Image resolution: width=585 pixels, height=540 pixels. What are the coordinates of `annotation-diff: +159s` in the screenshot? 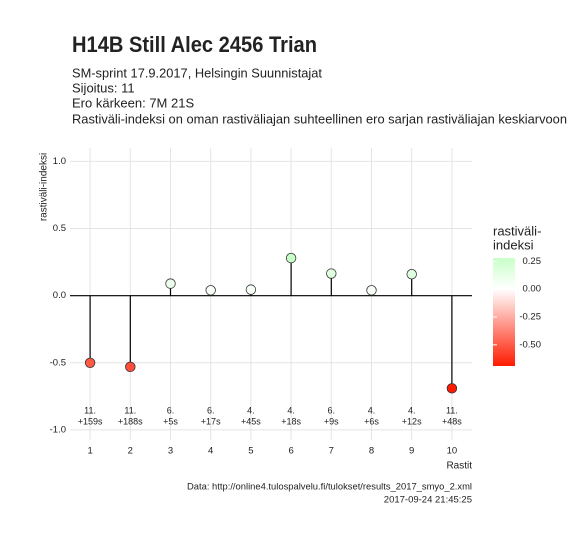 It's located at (90, 421).